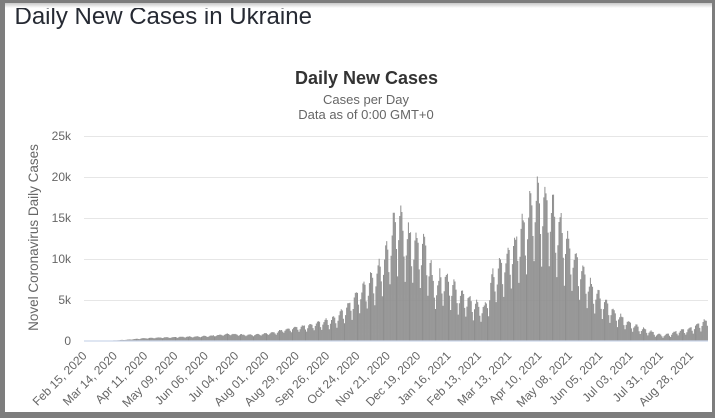 The width and height of the screenshot is (715, 418). What do you see at coordinates (65, 300) in the screenshot?
I see `svg-text: 5k` at bounding box center [65, 300].